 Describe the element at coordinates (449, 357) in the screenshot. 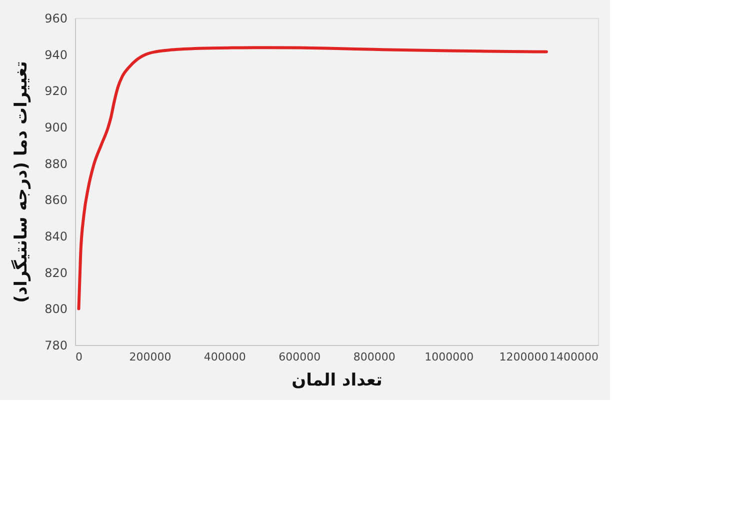

I see `x-tick-label: 1000000` at that location.